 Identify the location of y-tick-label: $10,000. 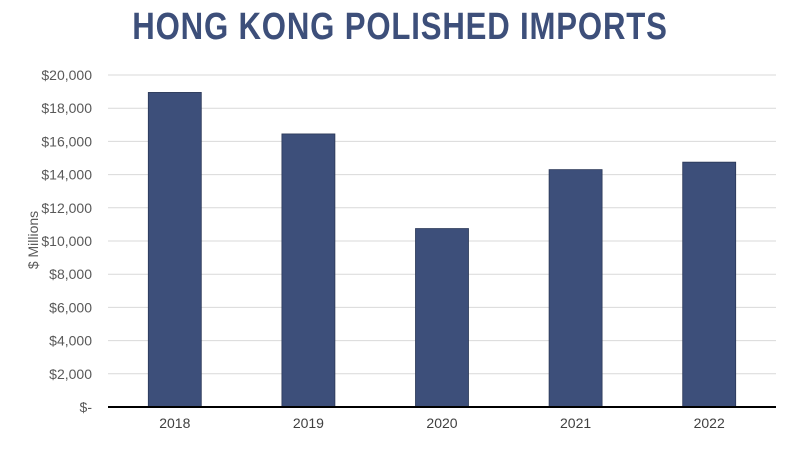
(66, 241).